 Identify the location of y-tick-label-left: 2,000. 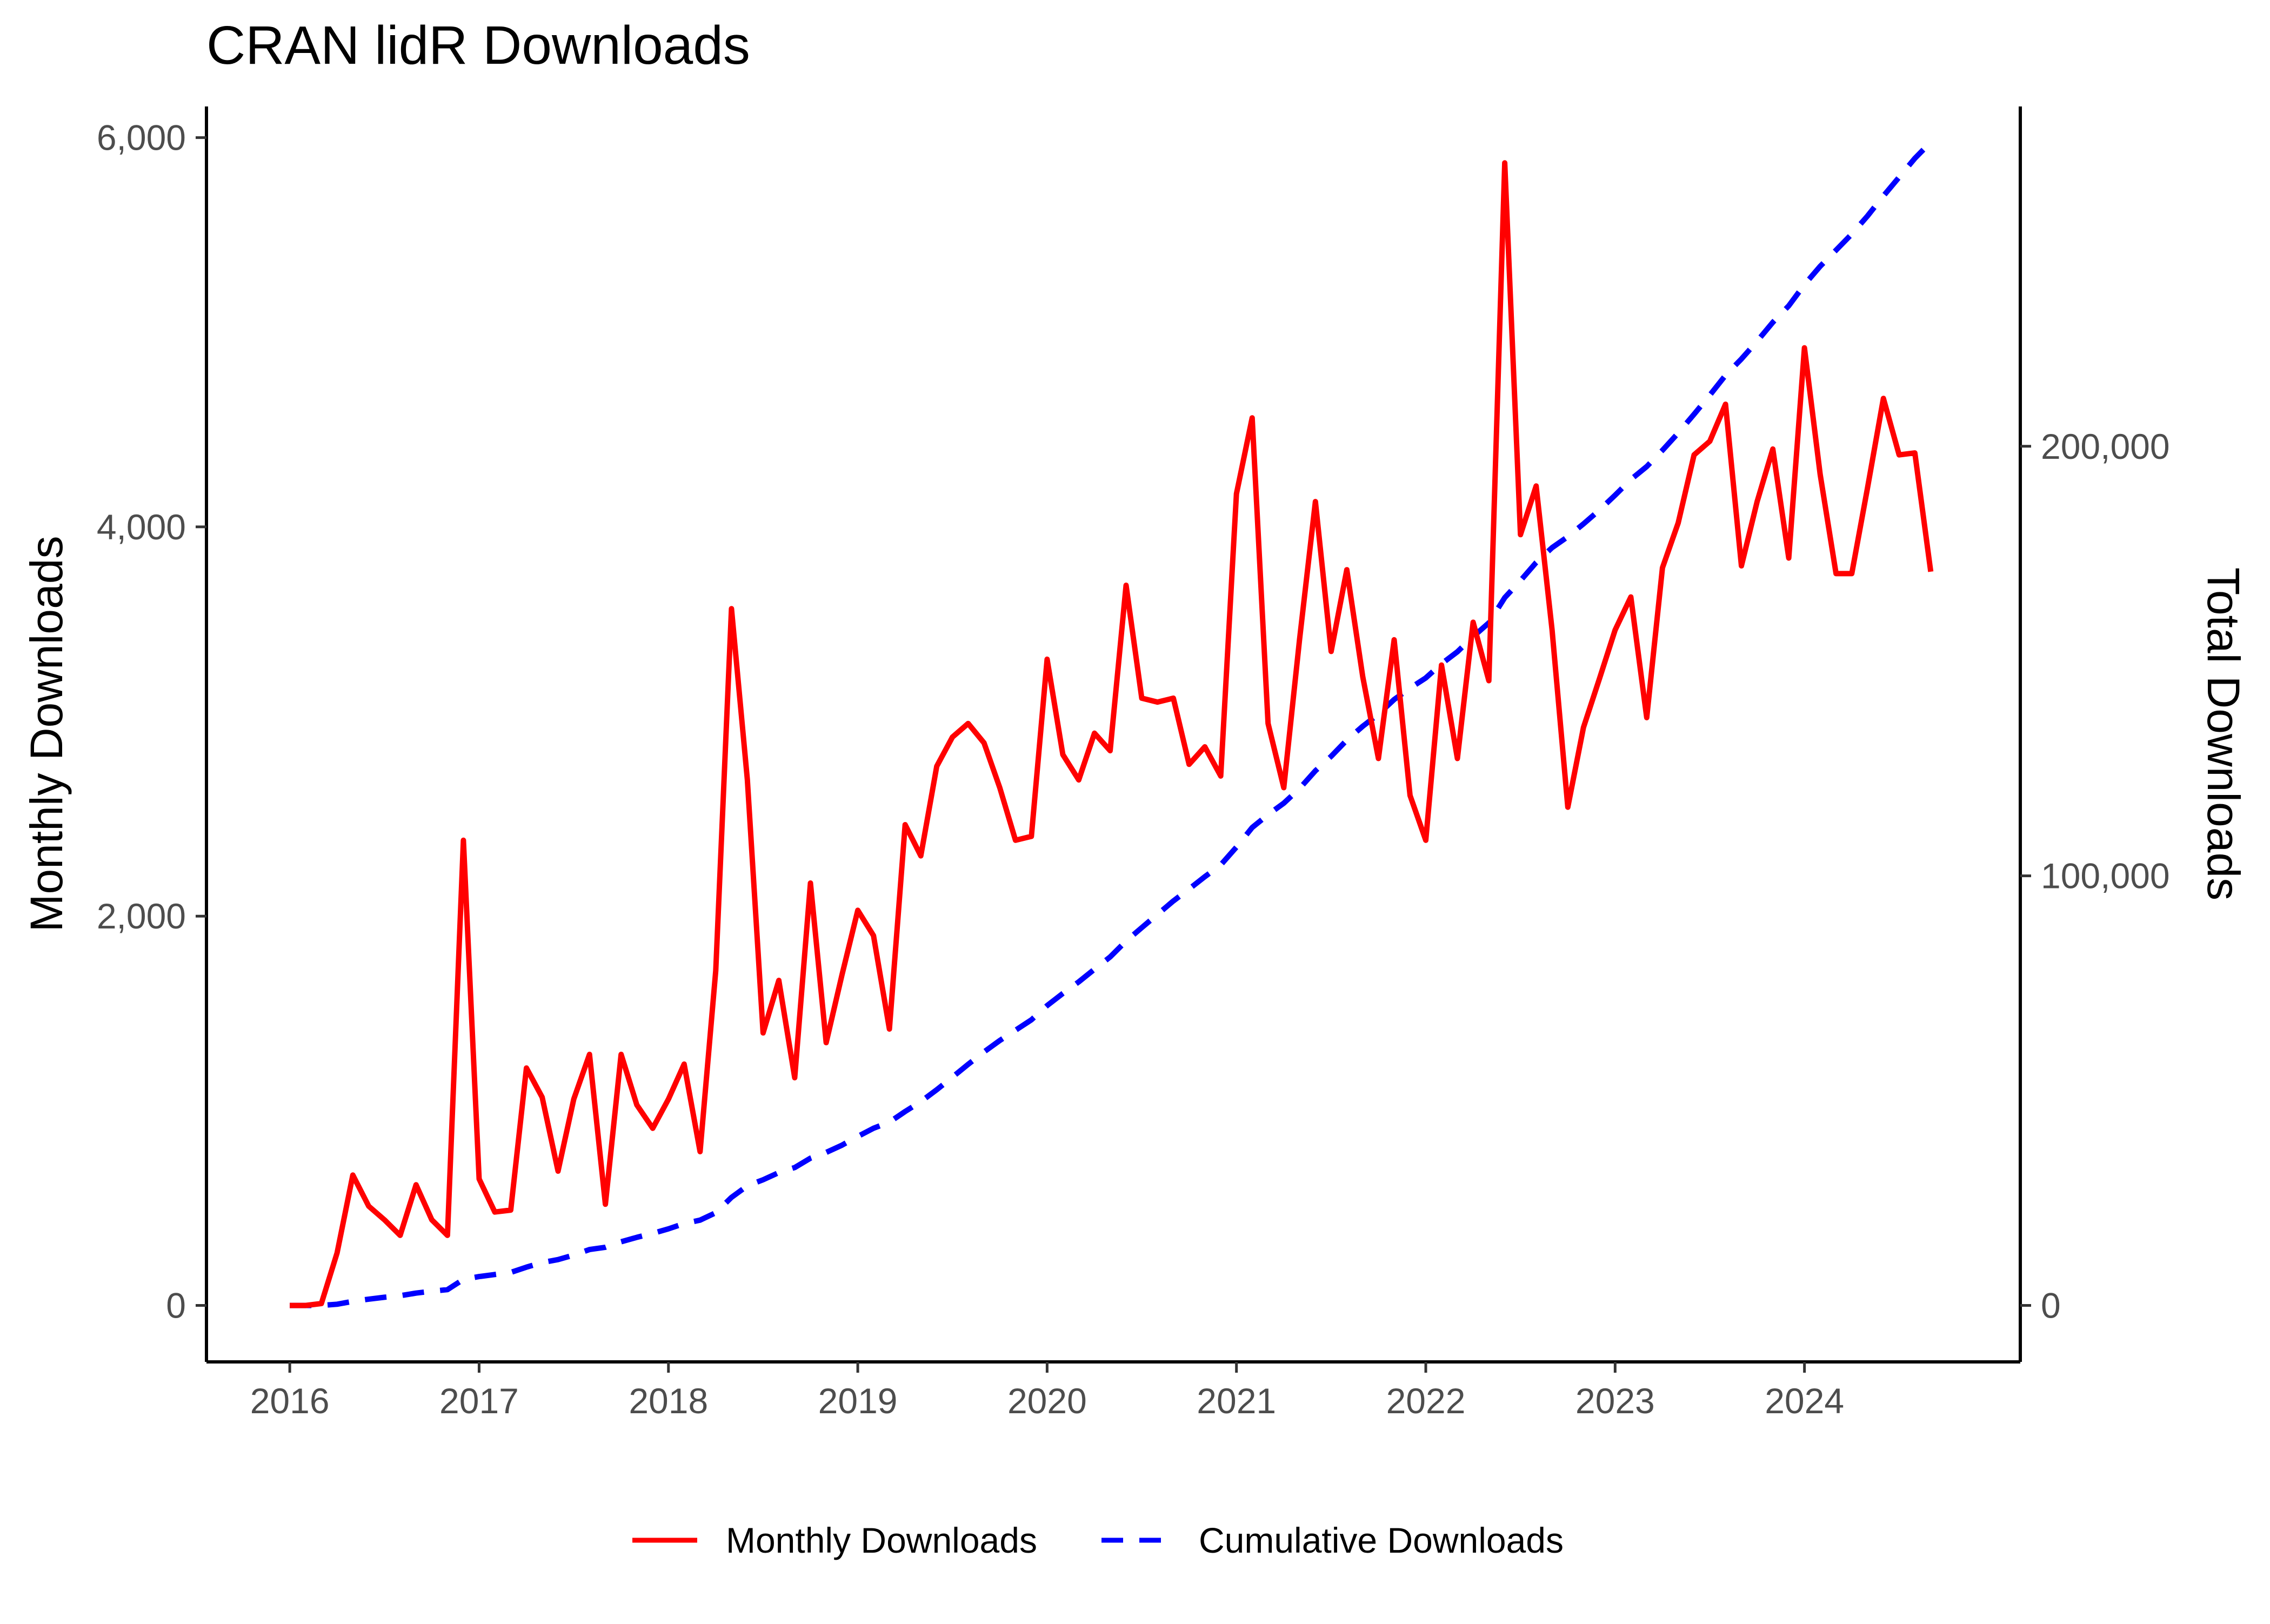
(141, 916).